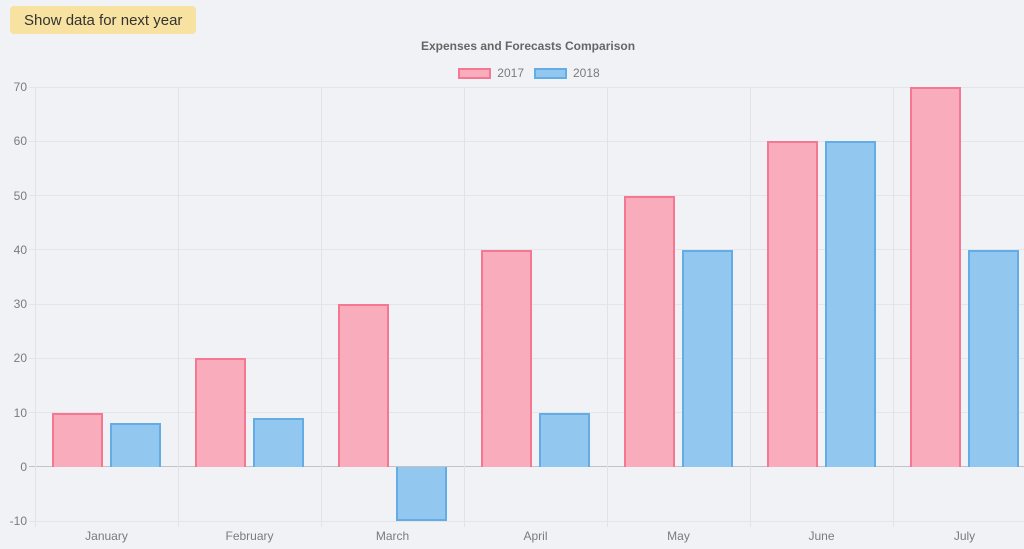 This screenshot has width=1024, height=549. Describe the element at coordinates (23, 466) in the screenshot. I see `y-tick-label: 0` at that location.